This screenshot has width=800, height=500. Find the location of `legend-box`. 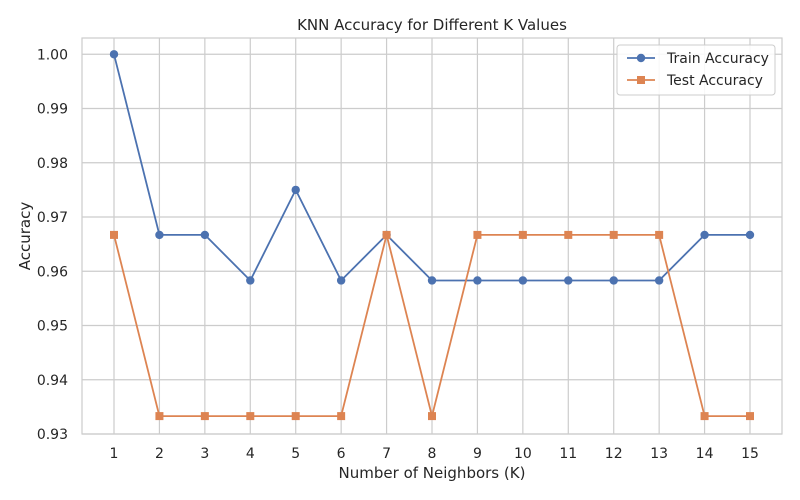

legend-box is located at coordinates (696, 70).